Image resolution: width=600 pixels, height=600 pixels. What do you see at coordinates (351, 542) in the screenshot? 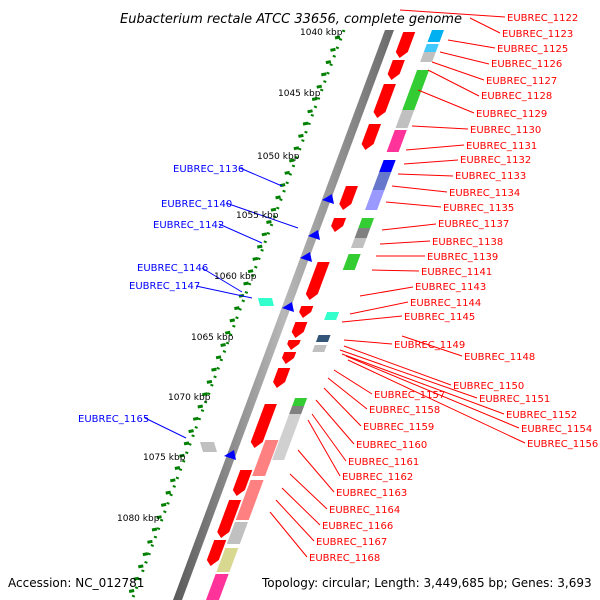
I see `gene-label: EUBREC_1167` at bounding box center [351, 542].